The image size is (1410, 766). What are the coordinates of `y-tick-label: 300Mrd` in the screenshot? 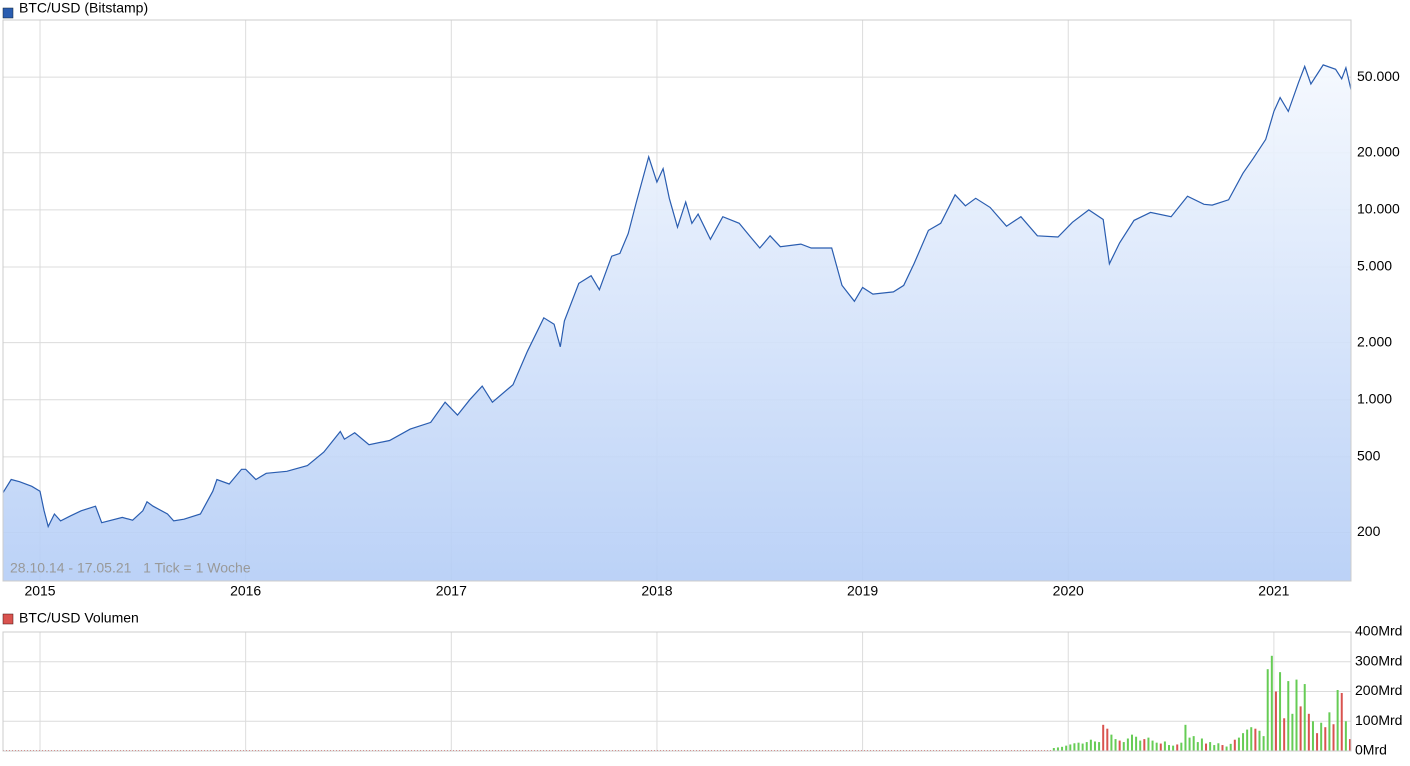 It's located at (1378, 660).